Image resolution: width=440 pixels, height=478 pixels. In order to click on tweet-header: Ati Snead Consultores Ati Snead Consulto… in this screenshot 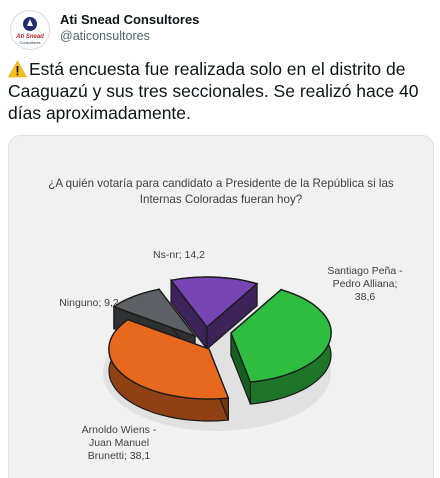, I will do `click(220, 29)`.